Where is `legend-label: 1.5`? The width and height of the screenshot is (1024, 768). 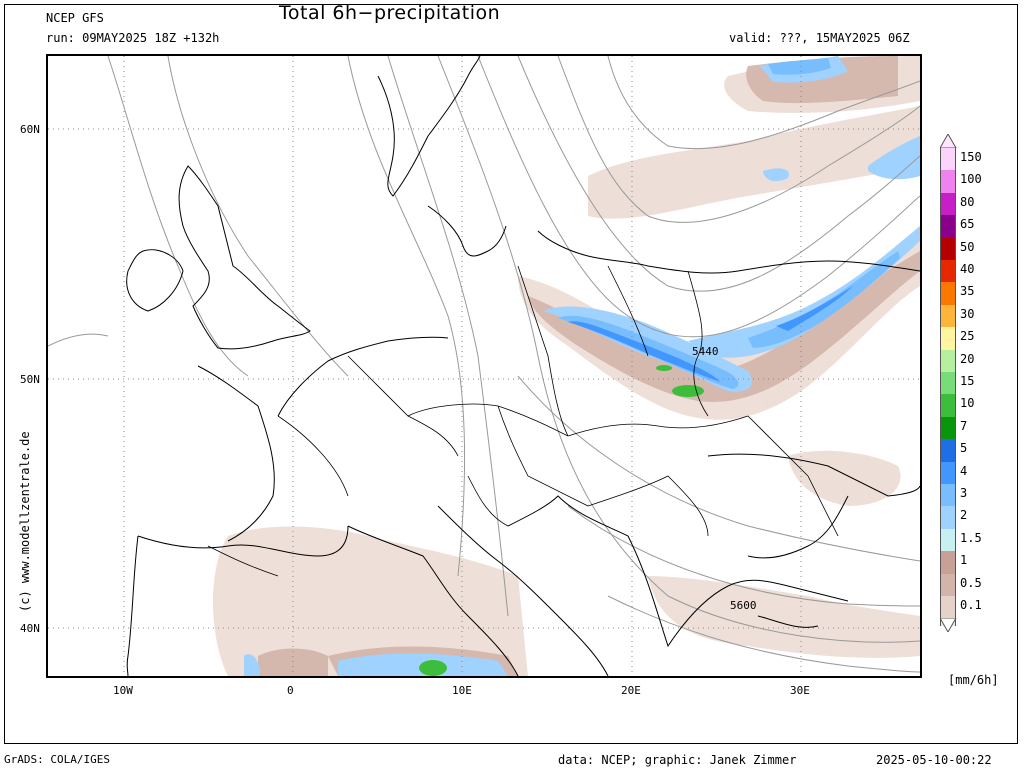 legend-label: 1.5 is located at coordinates (971, 537).